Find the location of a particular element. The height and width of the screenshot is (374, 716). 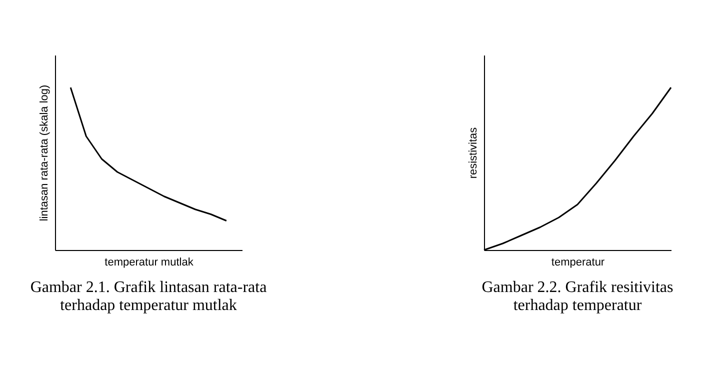

y-axis-title: resistivitas is located at coordinates (474, 152).